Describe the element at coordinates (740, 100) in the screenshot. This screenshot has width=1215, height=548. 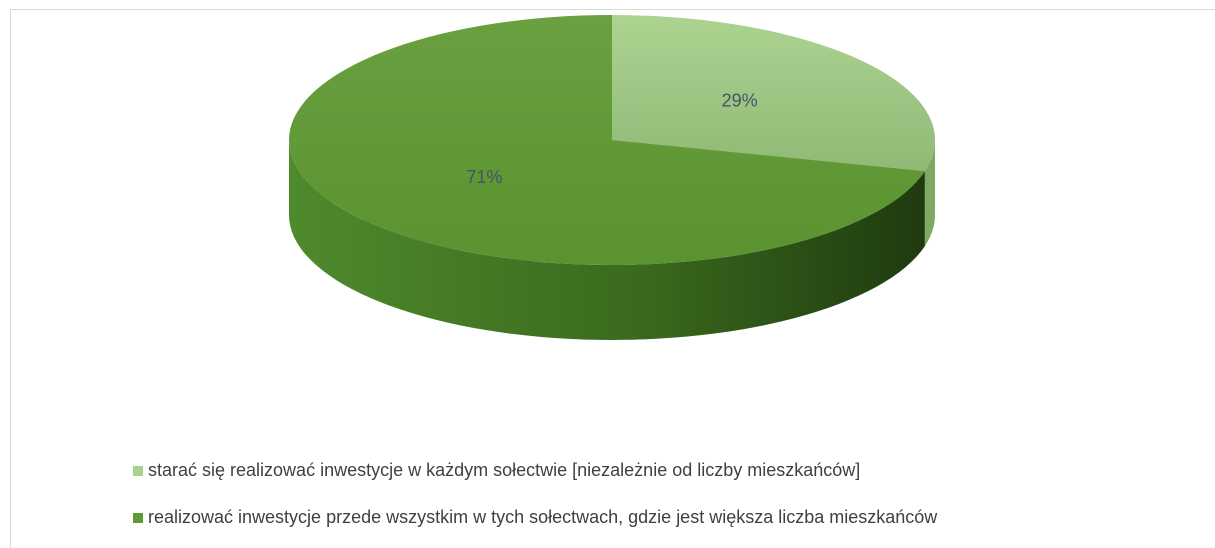
I see `data-label: 29%` at that location.